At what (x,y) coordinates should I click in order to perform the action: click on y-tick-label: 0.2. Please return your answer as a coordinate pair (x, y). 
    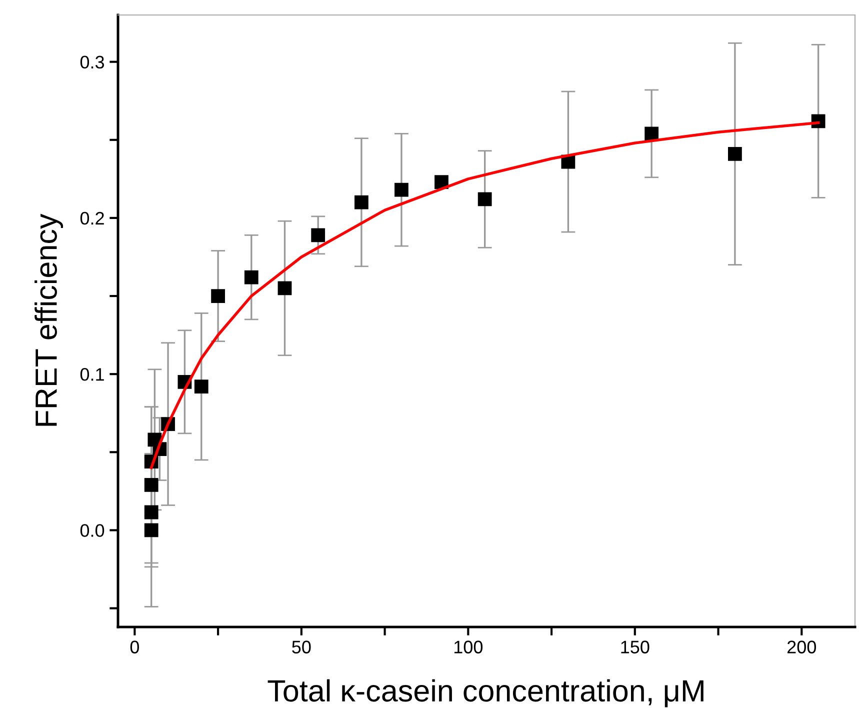
    Looking at the image, I should click on (92, 218).